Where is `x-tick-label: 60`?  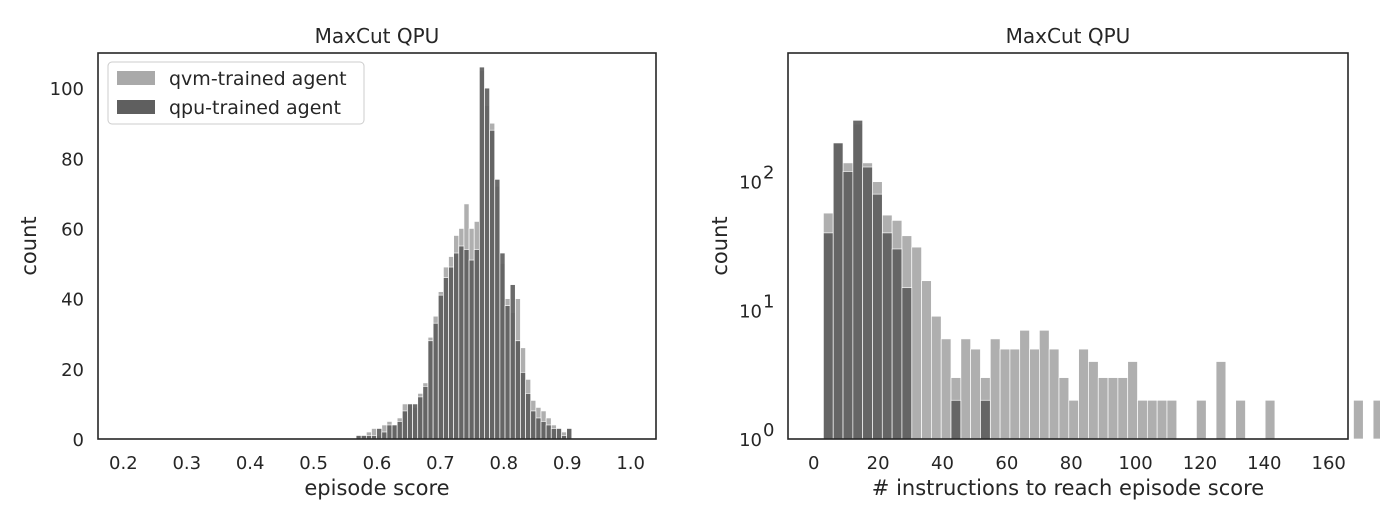 x-tick-label: 60 is located at coordinates (1006, 463).